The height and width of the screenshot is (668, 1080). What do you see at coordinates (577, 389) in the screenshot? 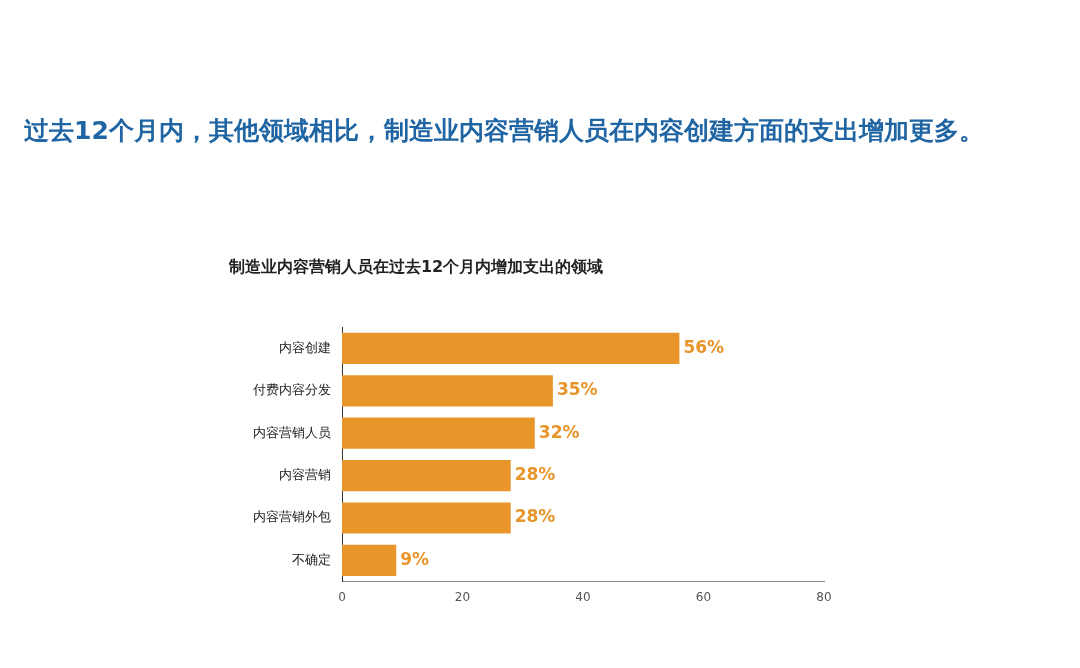
I see `data-label: 35%` at bounding box center [577, 389].